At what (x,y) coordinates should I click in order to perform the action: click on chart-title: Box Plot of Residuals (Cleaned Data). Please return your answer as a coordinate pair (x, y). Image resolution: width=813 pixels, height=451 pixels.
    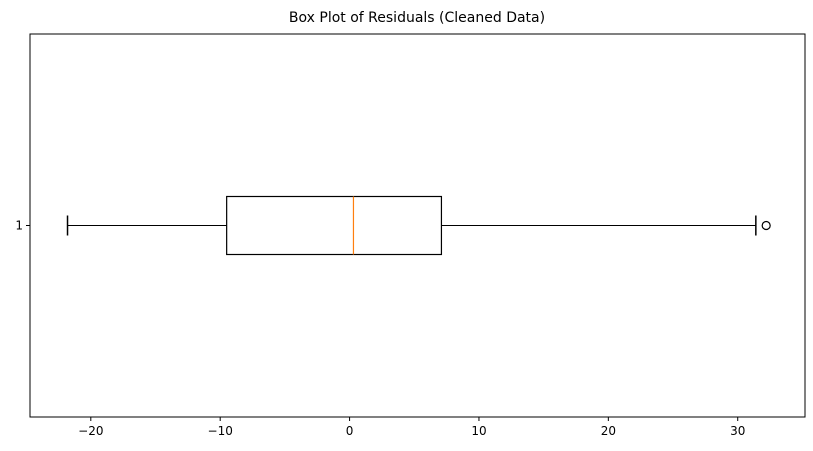
    Looking at the image, I should click on (417, 18).